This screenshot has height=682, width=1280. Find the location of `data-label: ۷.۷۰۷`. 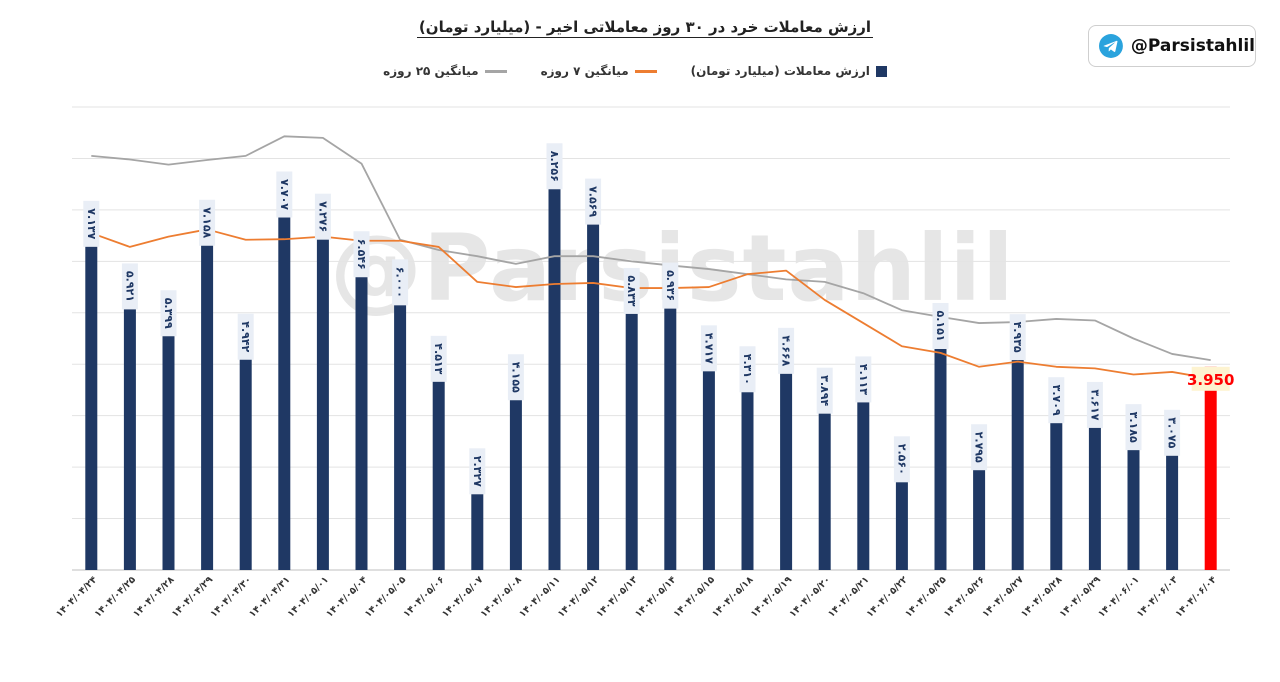

data-label: ۷.۷۰۷ is located at coordinates (284, 194).